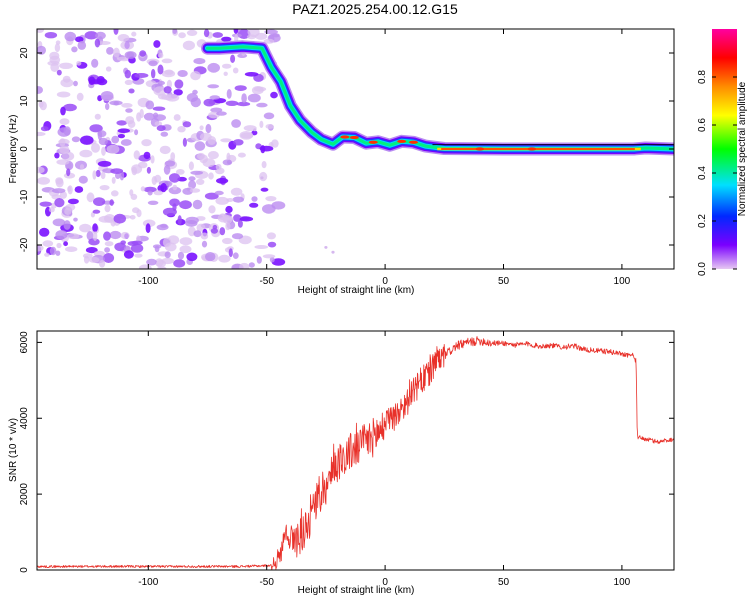 This screenshot has height=605, width=750. Describe the element at coordinates (24, 244) in the screenshot. I see `y-tick-label: -20` at that location.